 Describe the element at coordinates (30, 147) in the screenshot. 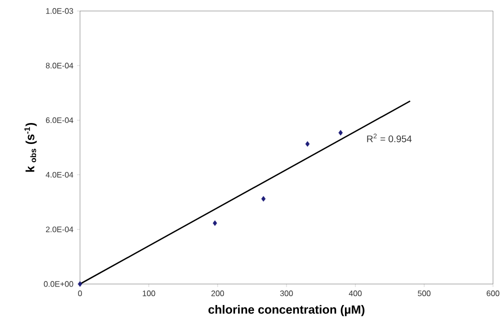

I see `y-axis-title: k $_{obs}$ (s$^{-1}$)` at that location.